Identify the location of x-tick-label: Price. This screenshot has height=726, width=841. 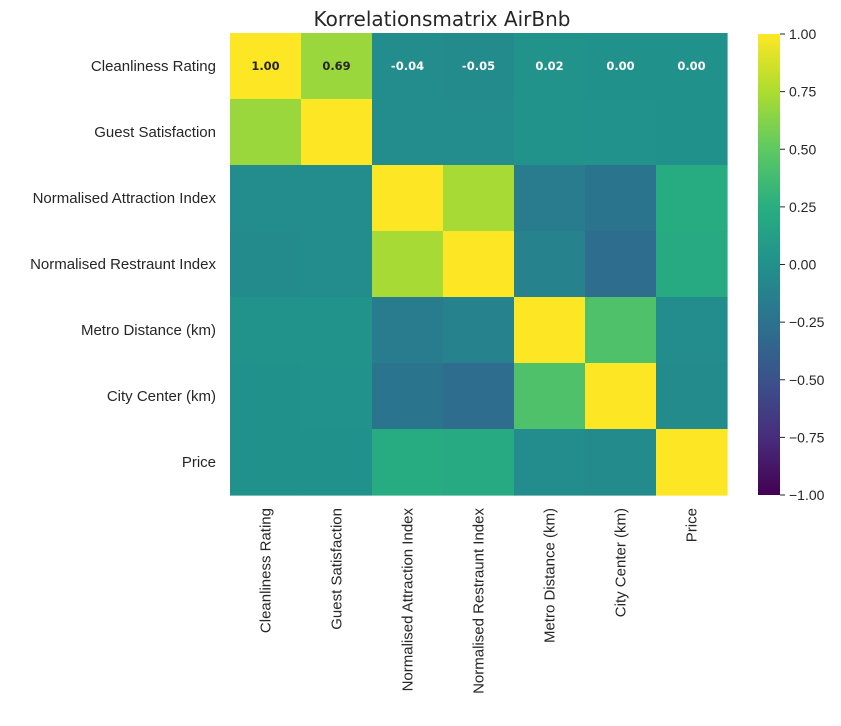
(692, 525).